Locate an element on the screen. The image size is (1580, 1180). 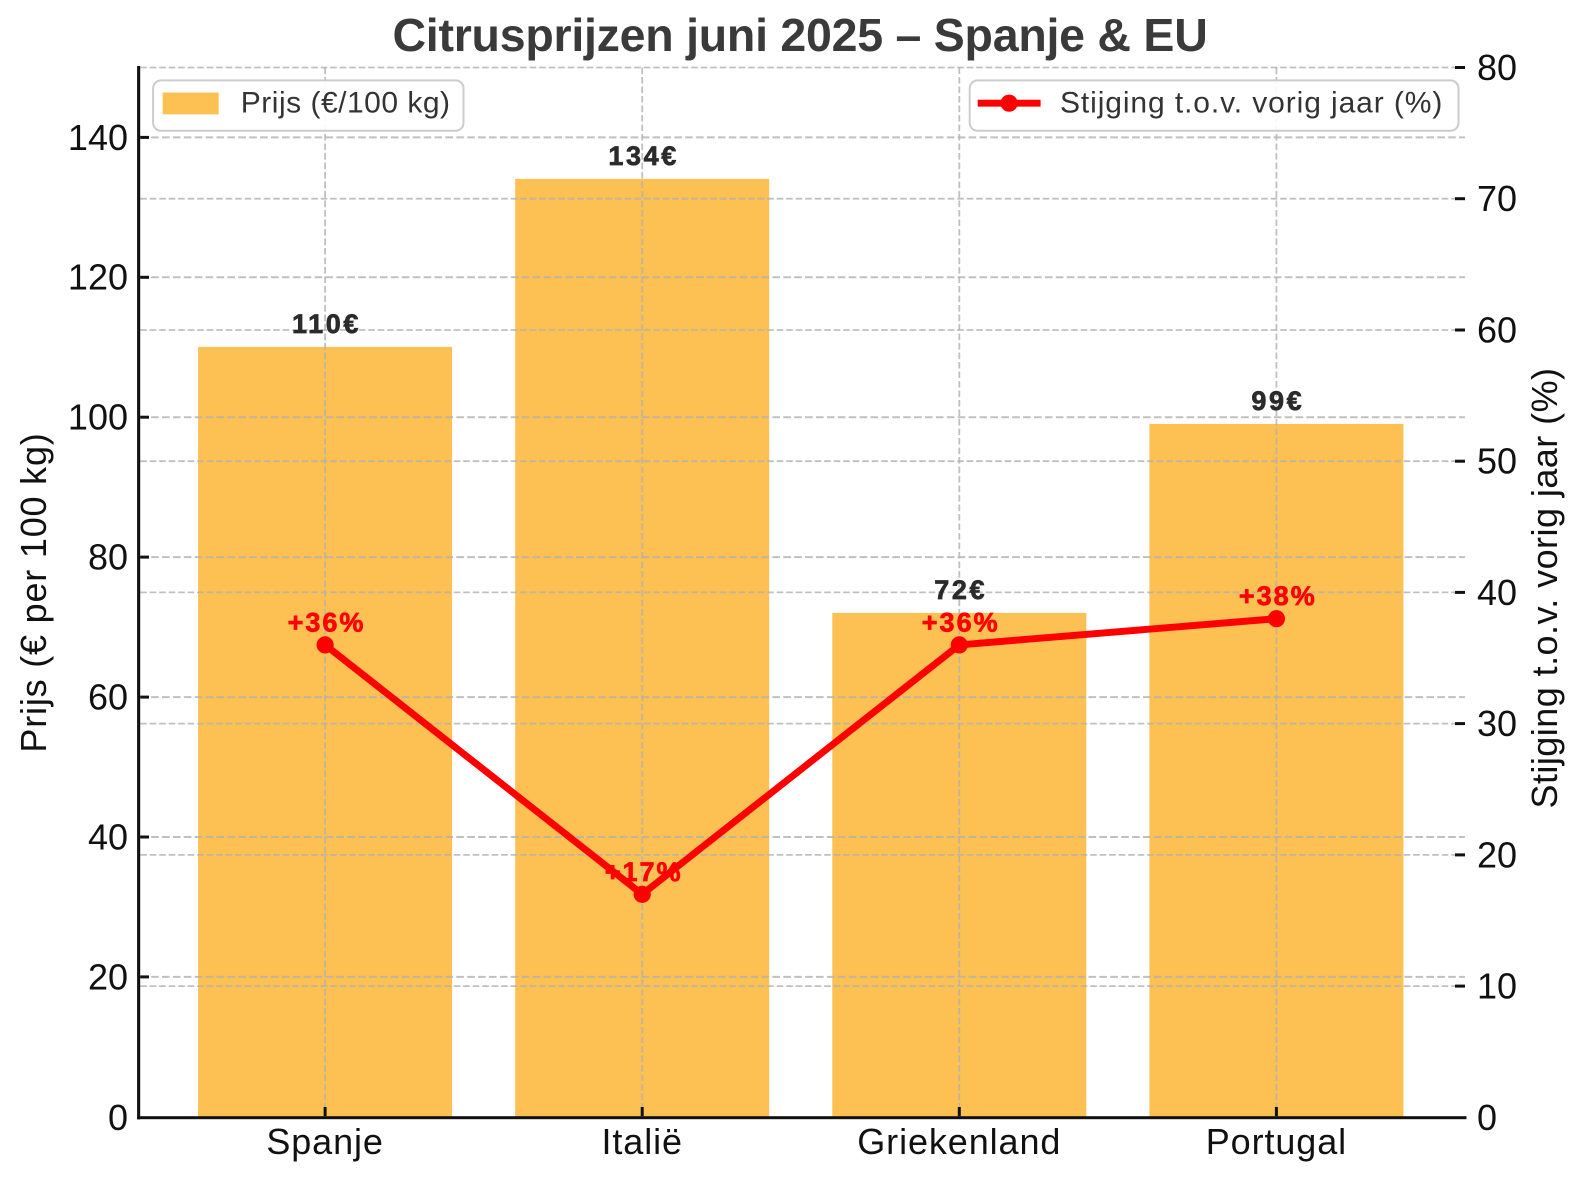
svg-text:Citrusprijzen juni 2025 – Span: Citrusprijzen juni 2025 – Spanje & EU is located at coordinates (799, 35).